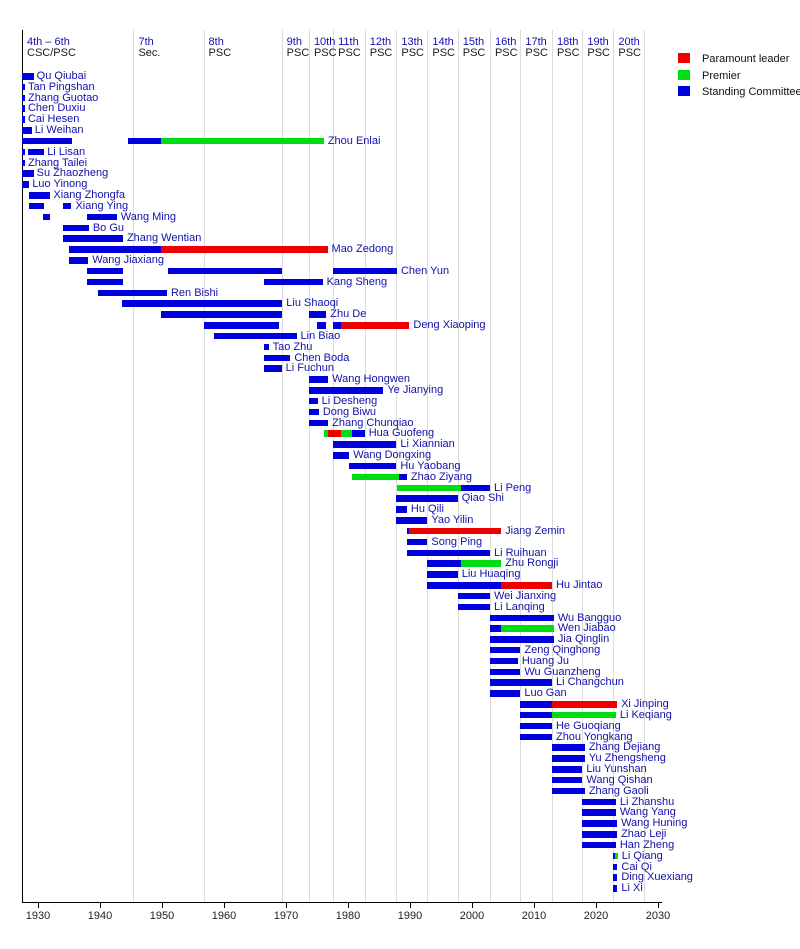  Describe the element at coordinates (647, 801) in the screenshot. I see `member-name: Li Zhanshu` at that location.